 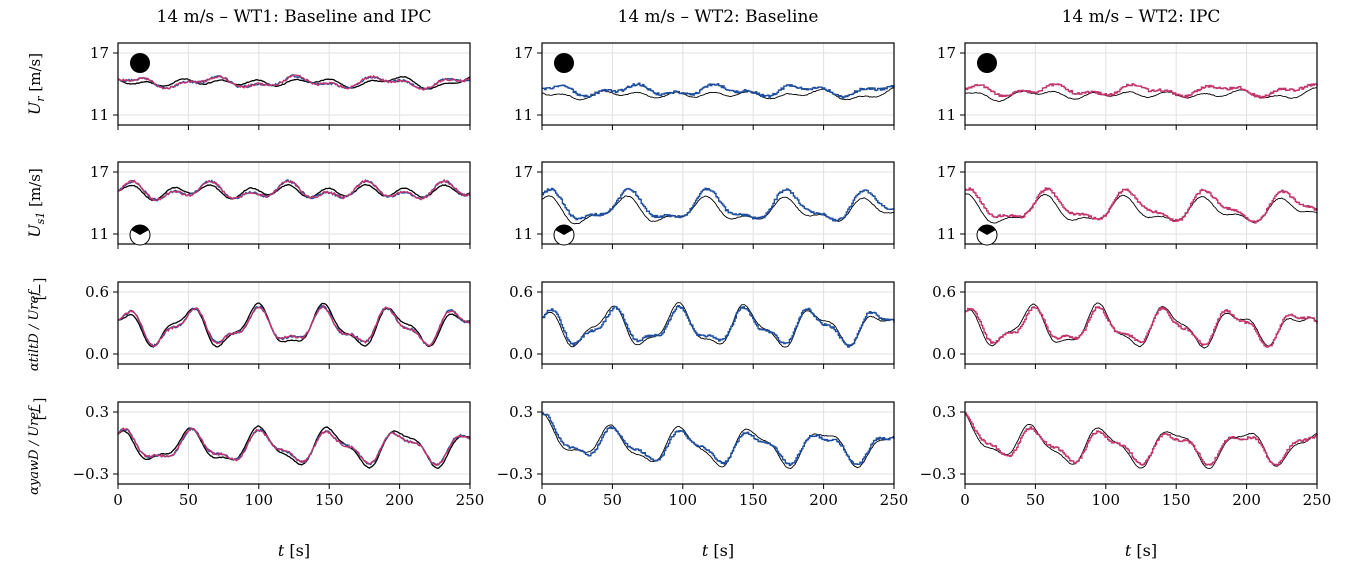 I want to click on panel-row3-col1: 0.6 0.0, so click(x=278, y=325).